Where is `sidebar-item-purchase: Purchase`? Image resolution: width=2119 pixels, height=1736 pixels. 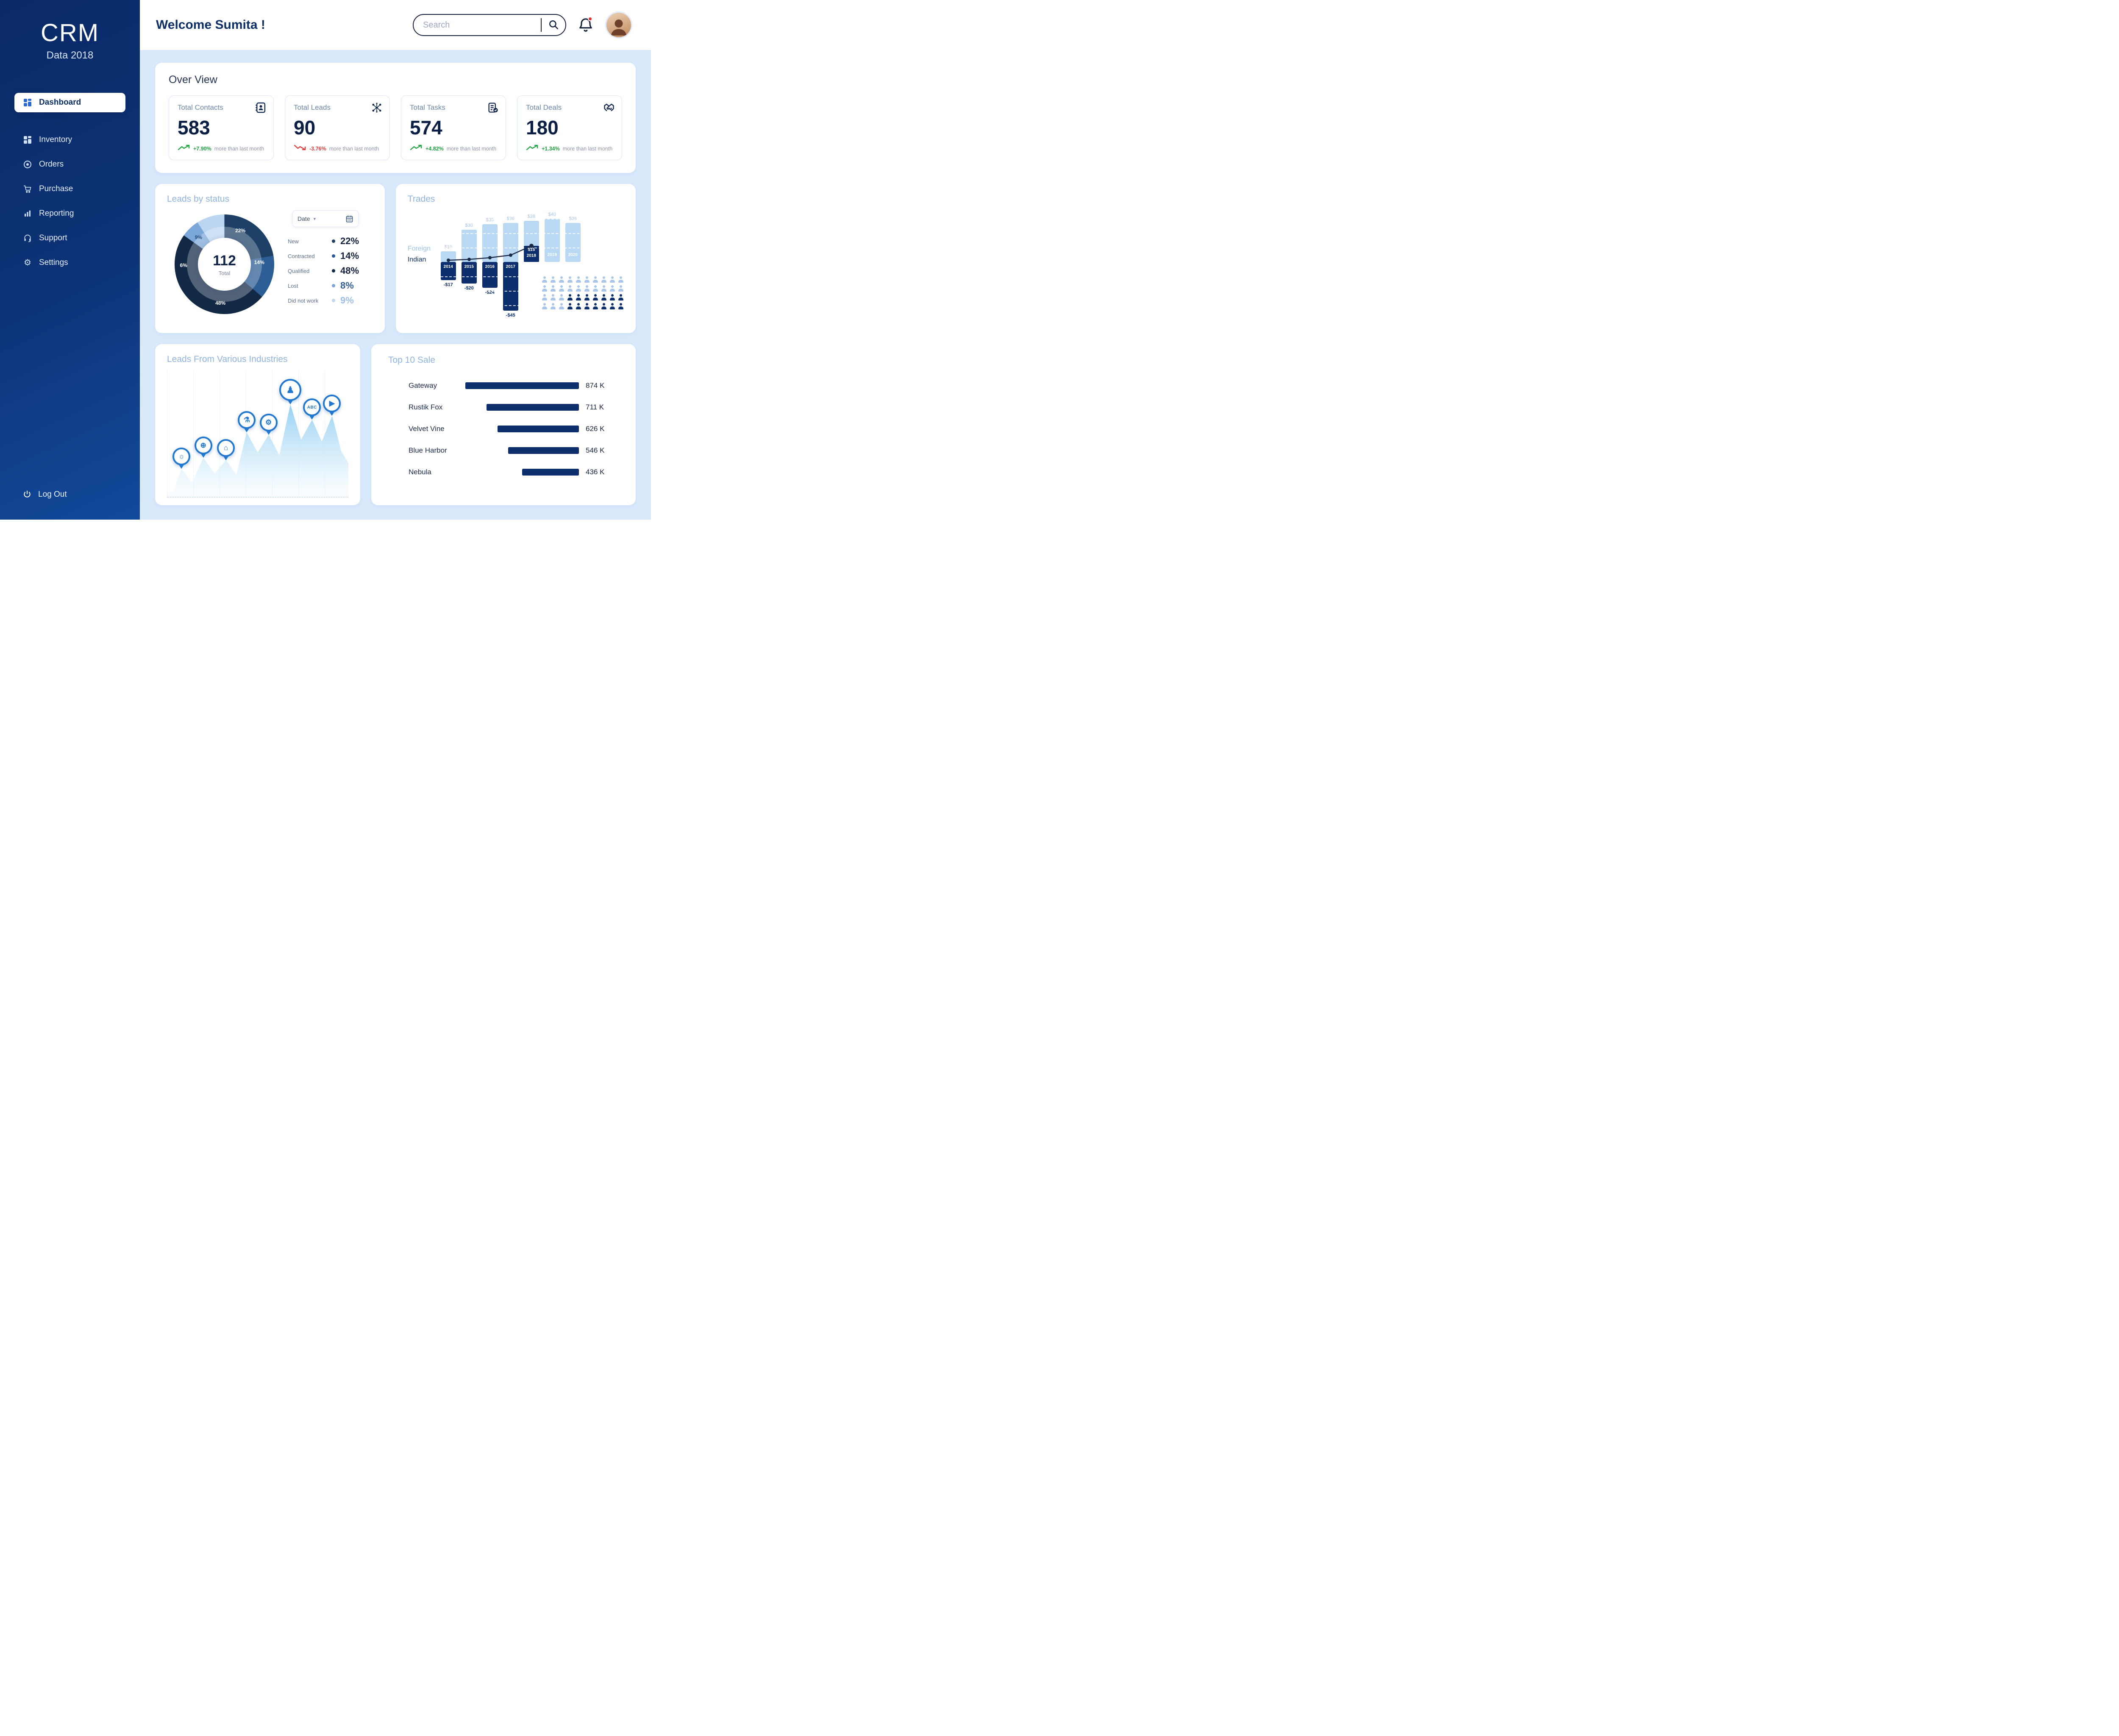 sidebar-item-purchase: Purchase is located at coordinates (70, 189).